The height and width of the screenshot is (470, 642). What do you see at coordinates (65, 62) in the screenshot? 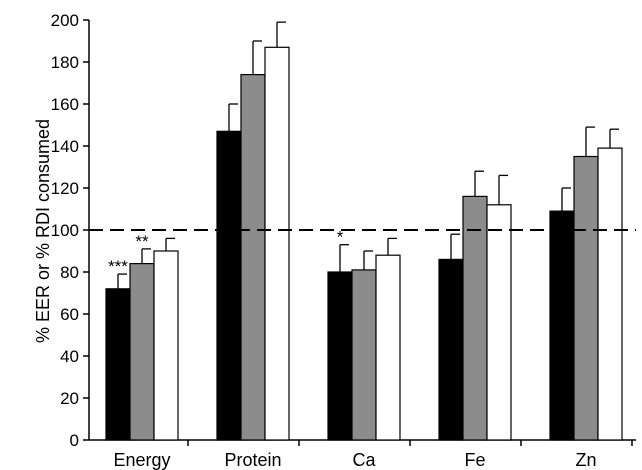
I see `y-tick-label: 180` at bounding box center [65, 62].